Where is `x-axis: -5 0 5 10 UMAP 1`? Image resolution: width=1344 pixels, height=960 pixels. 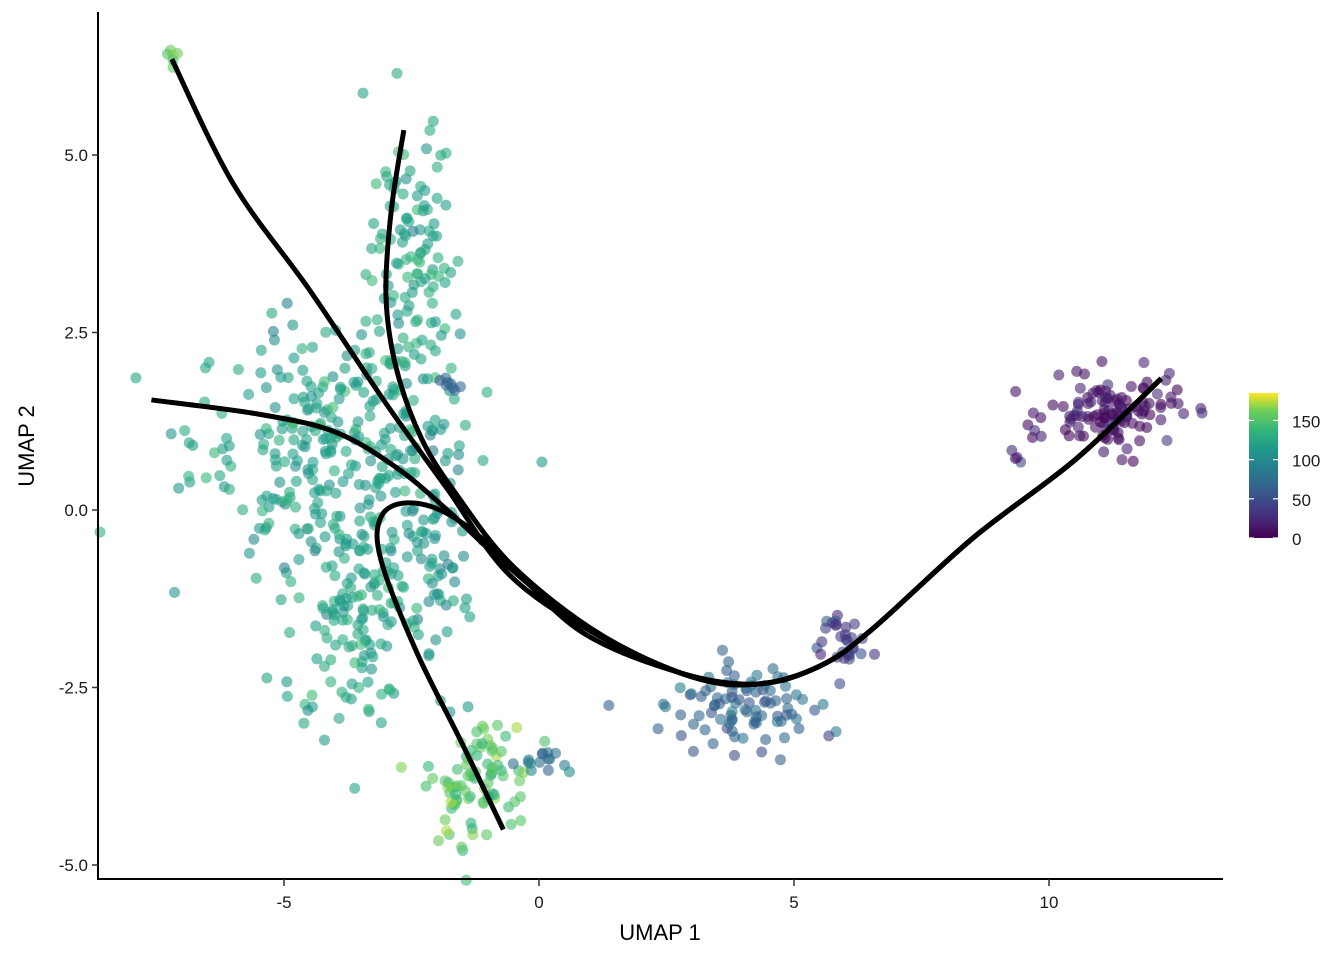 x-axis: -5 0 5 10 UMAP 1 is located at coordinates (660, 911).